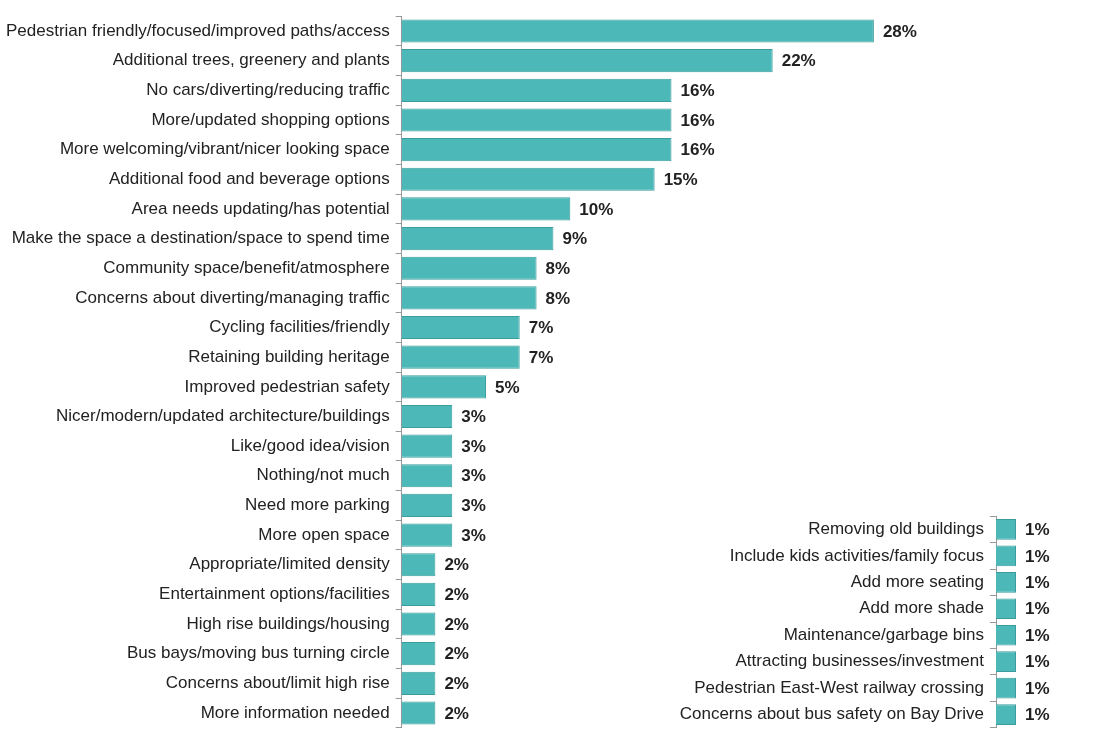 The height and width of the screenshot is (744, 1116). Describe the element at coordinates (917, 582) in the screenshot. I see `y-tick-label: Add more seating` at that location.